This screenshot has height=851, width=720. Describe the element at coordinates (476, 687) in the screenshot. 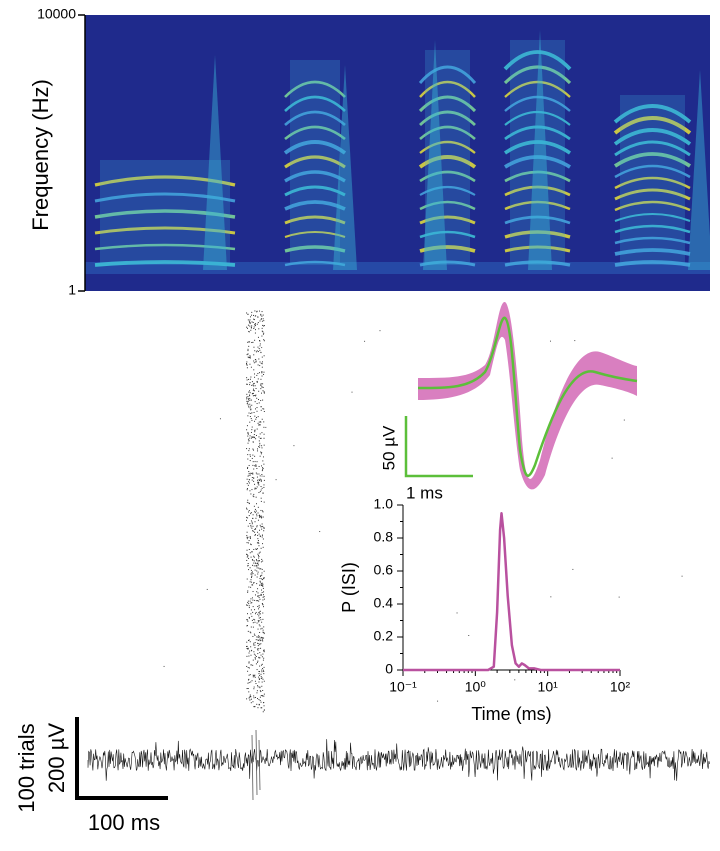

I see `x-tick-label: 10⁰` at that location.